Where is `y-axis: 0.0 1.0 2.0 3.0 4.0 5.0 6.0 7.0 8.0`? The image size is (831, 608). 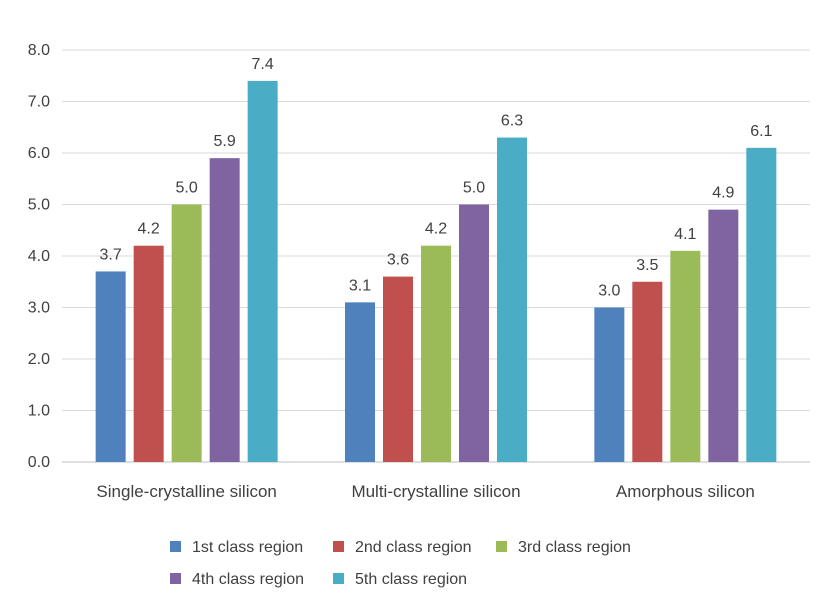
y-axis: 0.0 1.0 2.0 3.0 4.0 5.0 6.0 7.0 8.0 is located at coordinates (39, 256).